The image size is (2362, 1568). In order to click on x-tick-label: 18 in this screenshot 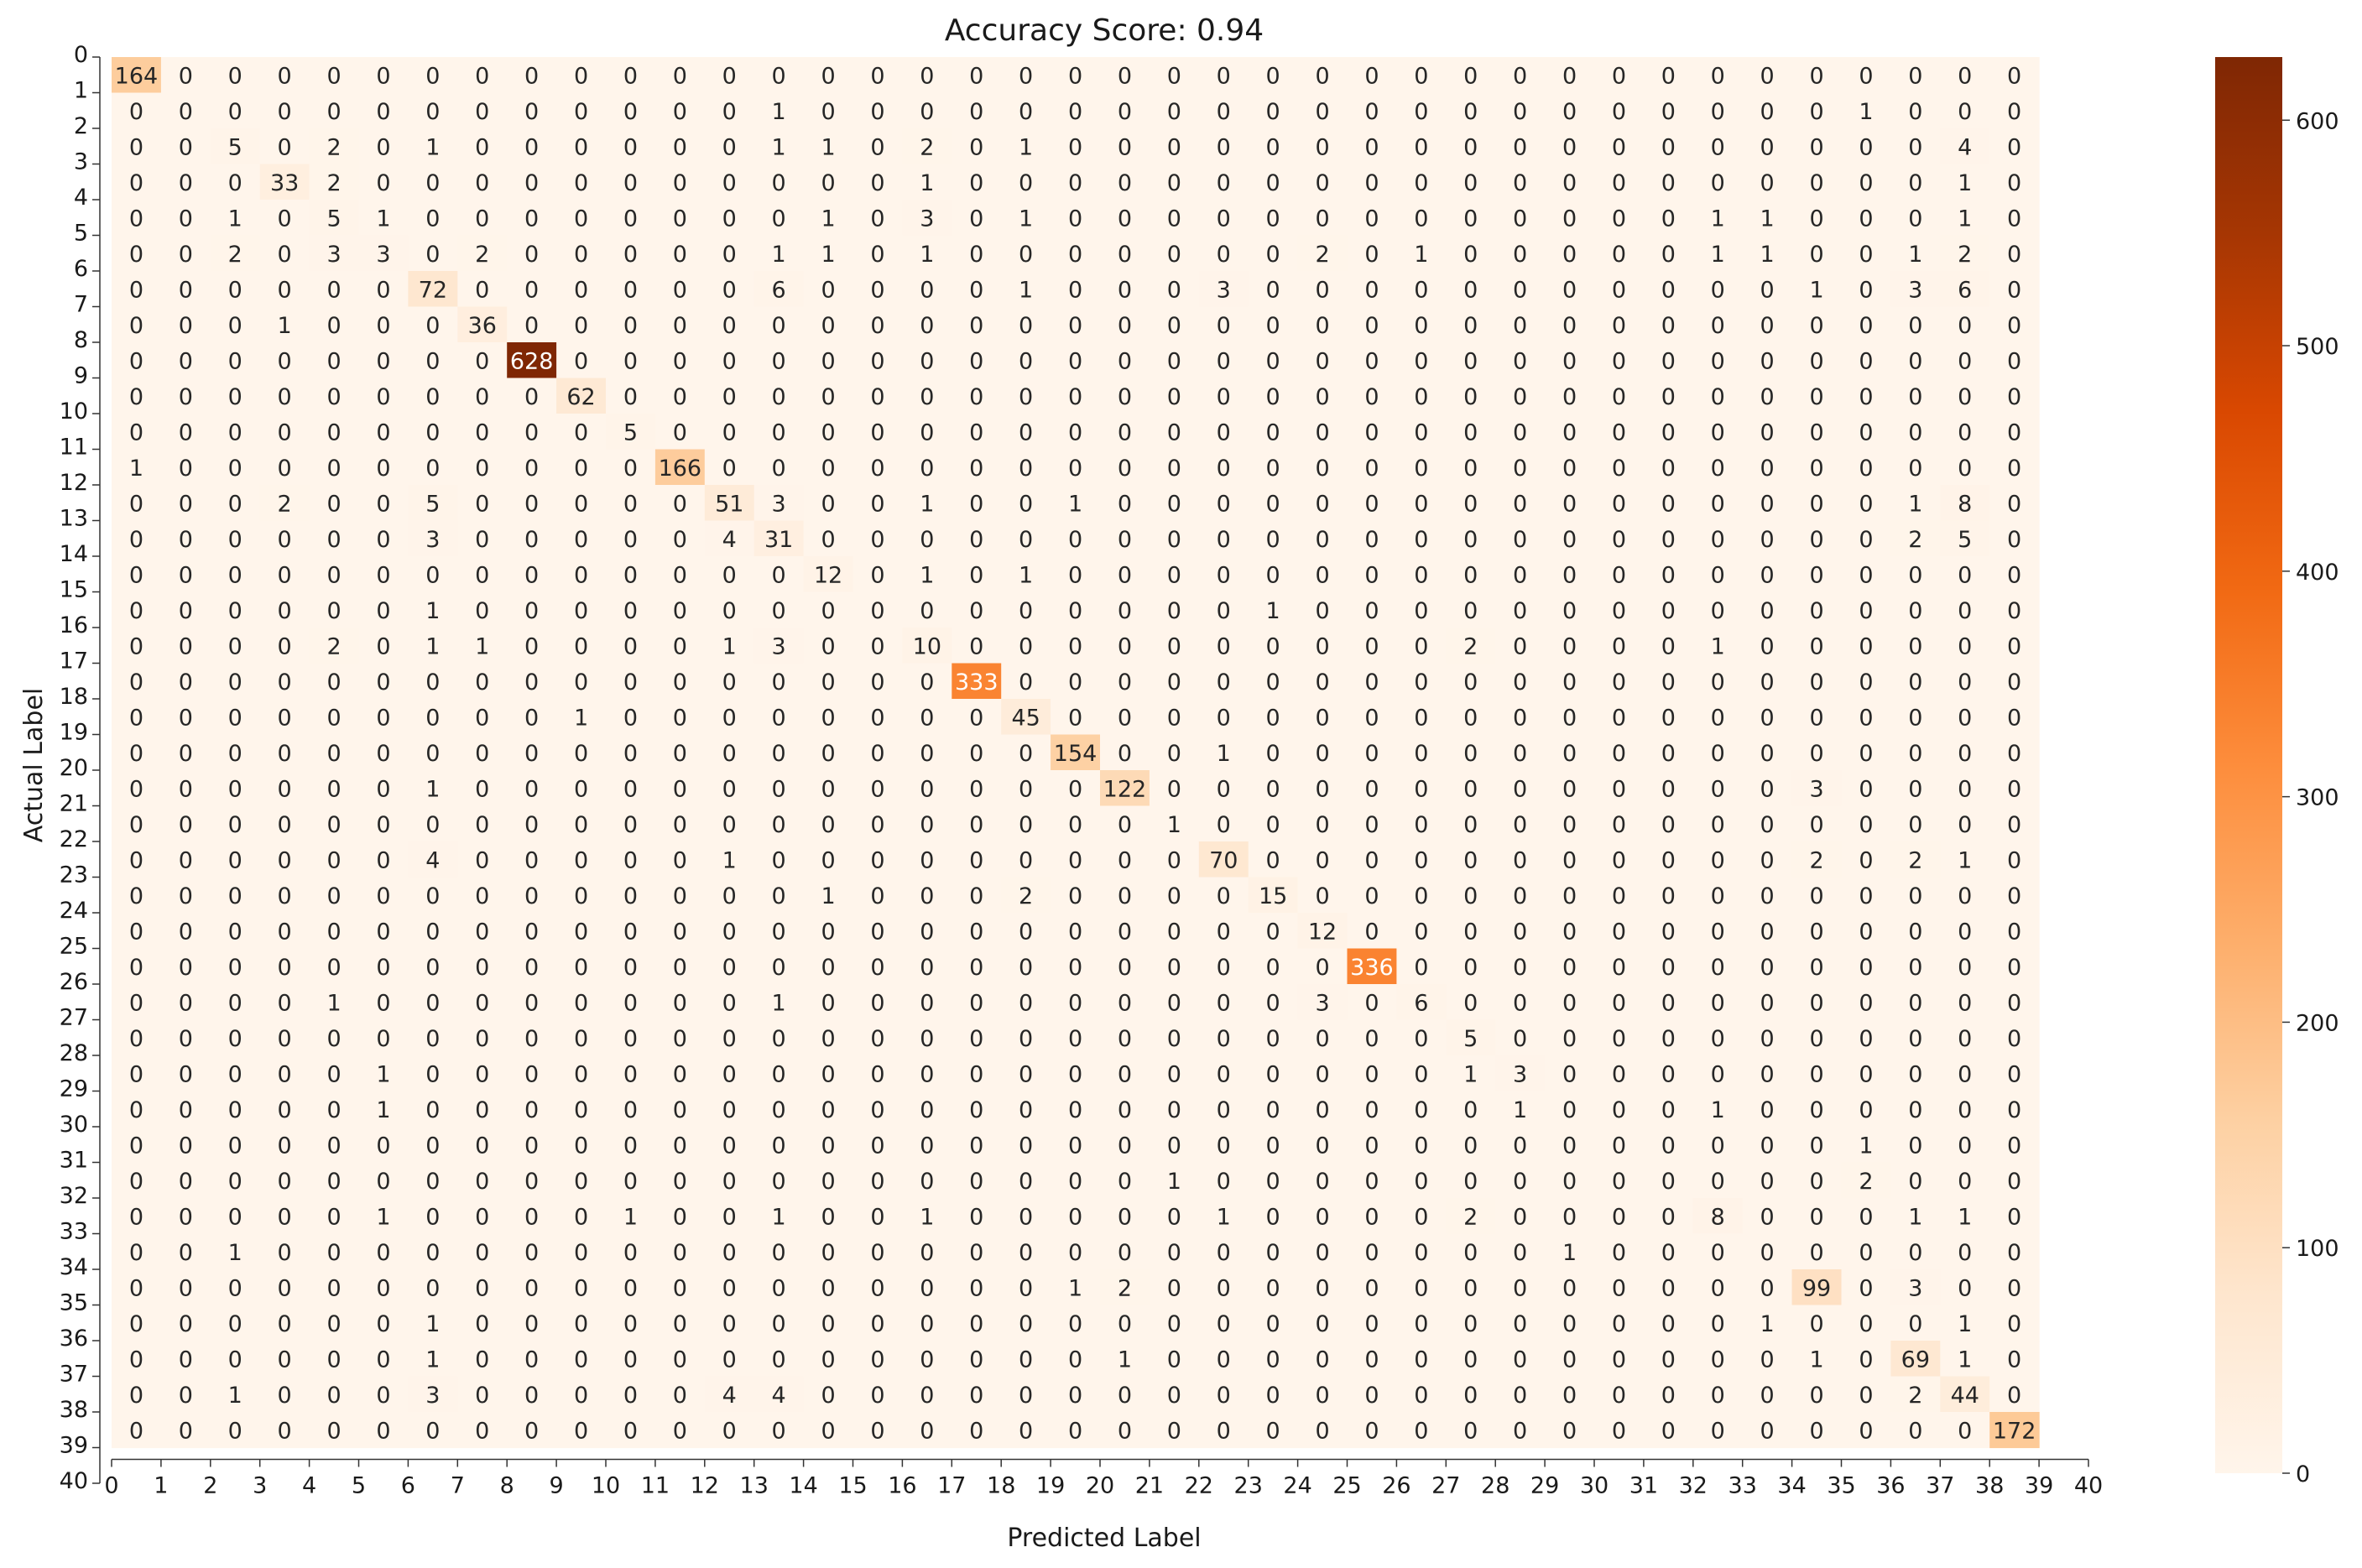, I will do `click(1001, 1486)`.